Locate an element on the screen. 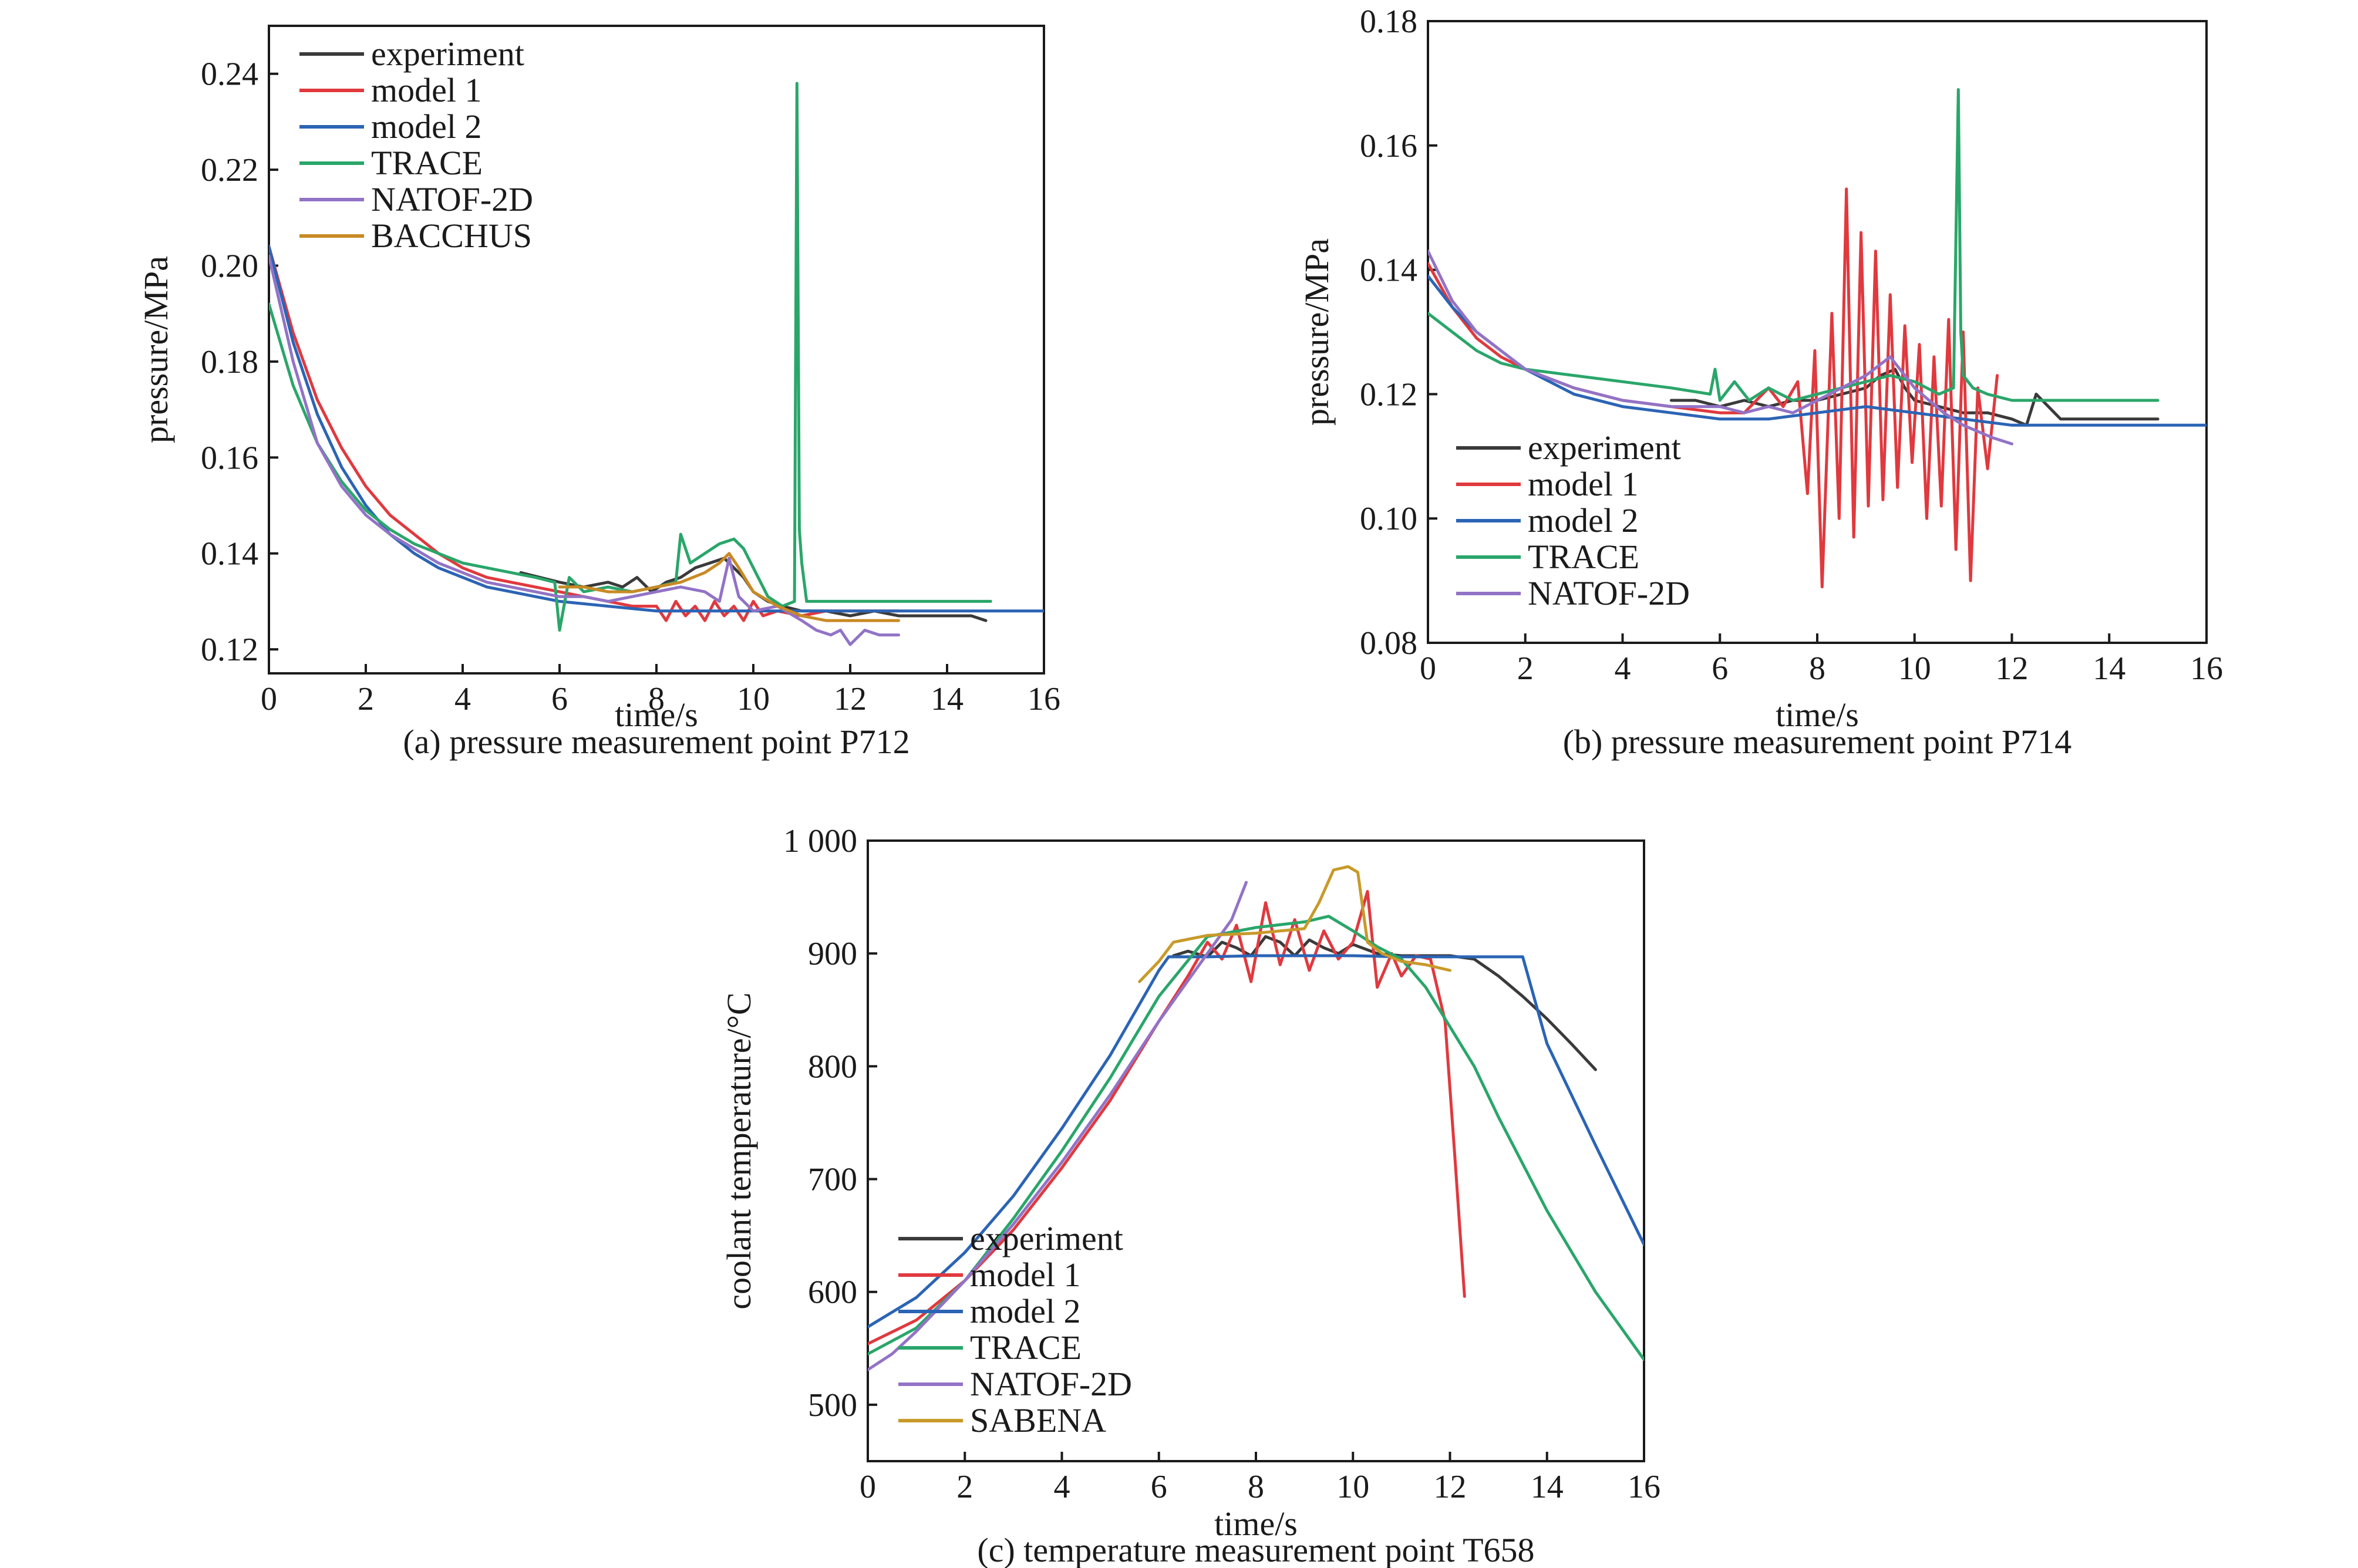  series-line-bacchus is located at coordinates (729, 587).